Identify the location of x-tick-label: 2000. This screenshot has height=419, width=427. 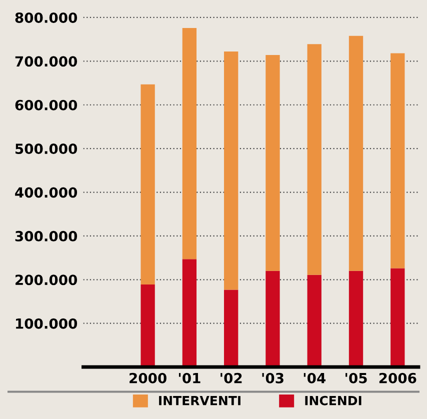
(148, 378).